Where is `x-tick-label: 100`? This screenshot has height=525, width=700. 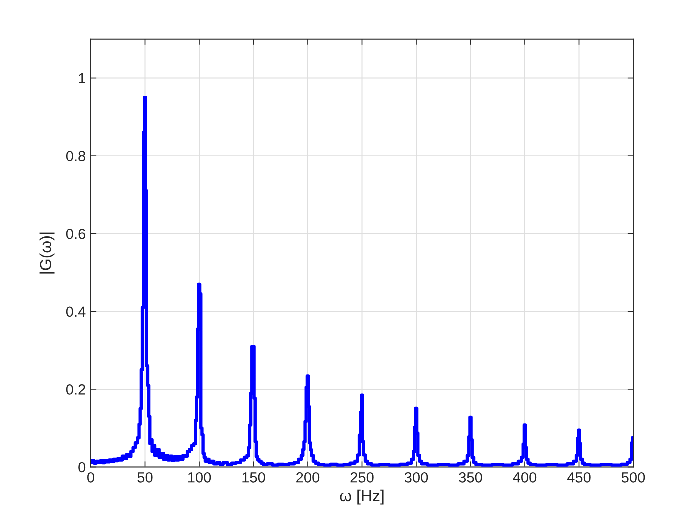 x-tick-label: 100 is located at coordinates (200, 477).